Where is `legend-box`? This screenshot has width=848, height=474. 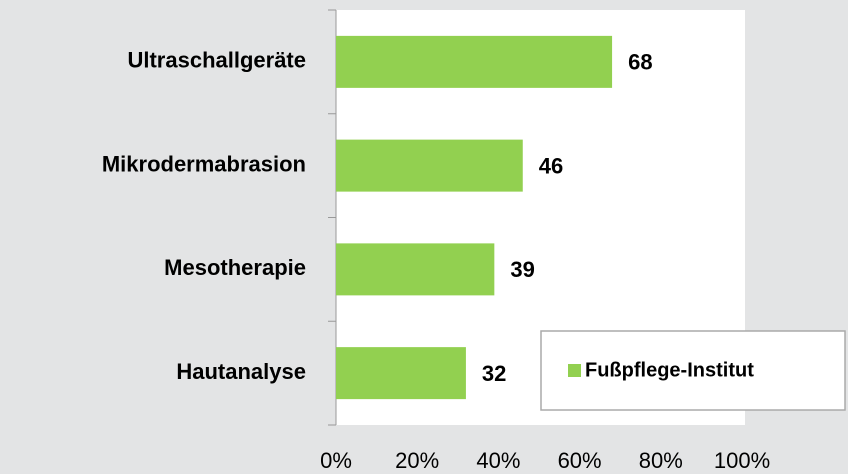
legend-box is located at coordinates (693, 370).